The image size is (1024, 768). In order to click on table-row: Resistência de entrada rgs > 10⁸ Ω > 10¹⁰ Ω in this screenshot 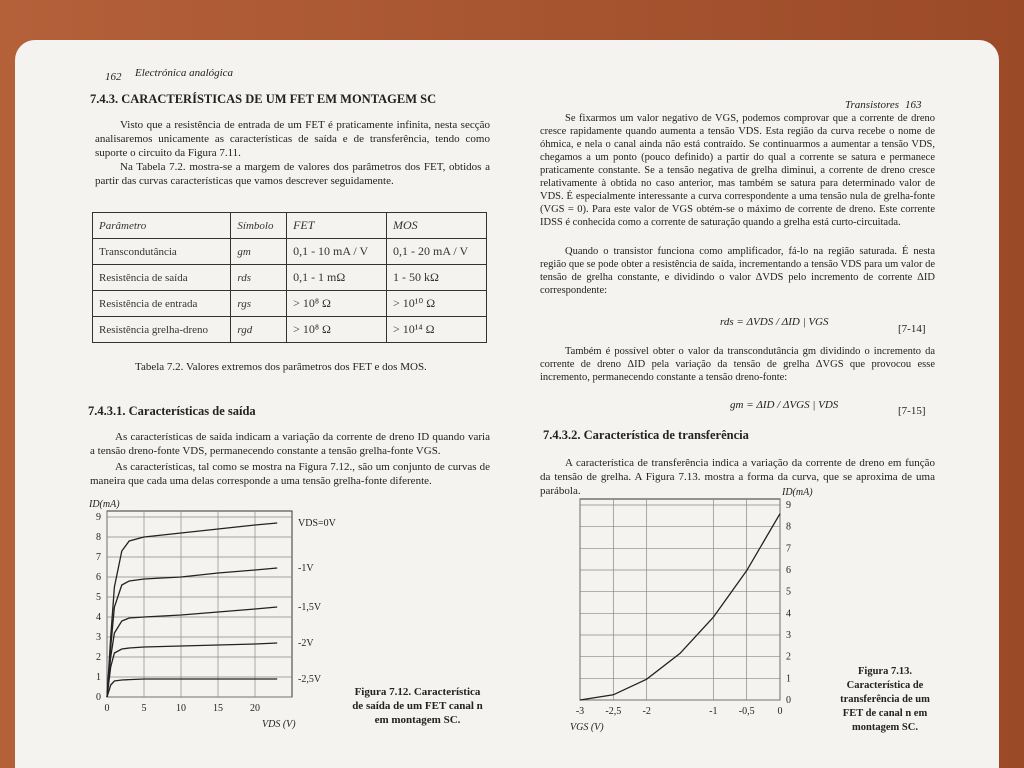, I will do `click(289, 303)`.